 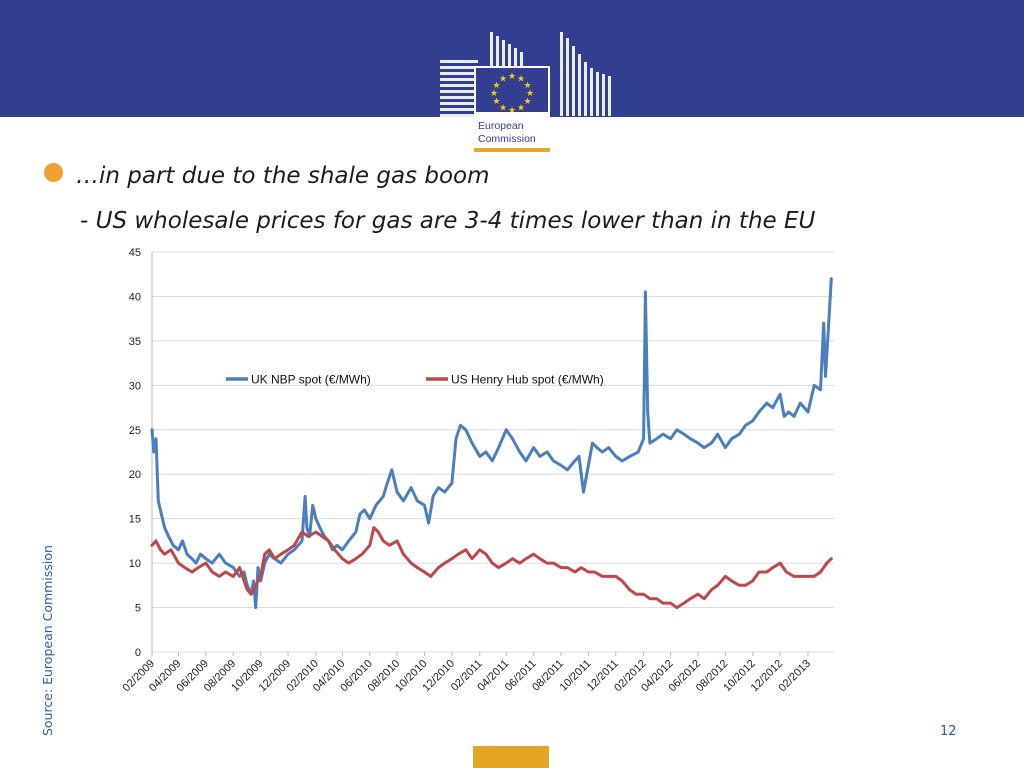 I want to click on y-tick-label: 5, so click(x=138, y=609).